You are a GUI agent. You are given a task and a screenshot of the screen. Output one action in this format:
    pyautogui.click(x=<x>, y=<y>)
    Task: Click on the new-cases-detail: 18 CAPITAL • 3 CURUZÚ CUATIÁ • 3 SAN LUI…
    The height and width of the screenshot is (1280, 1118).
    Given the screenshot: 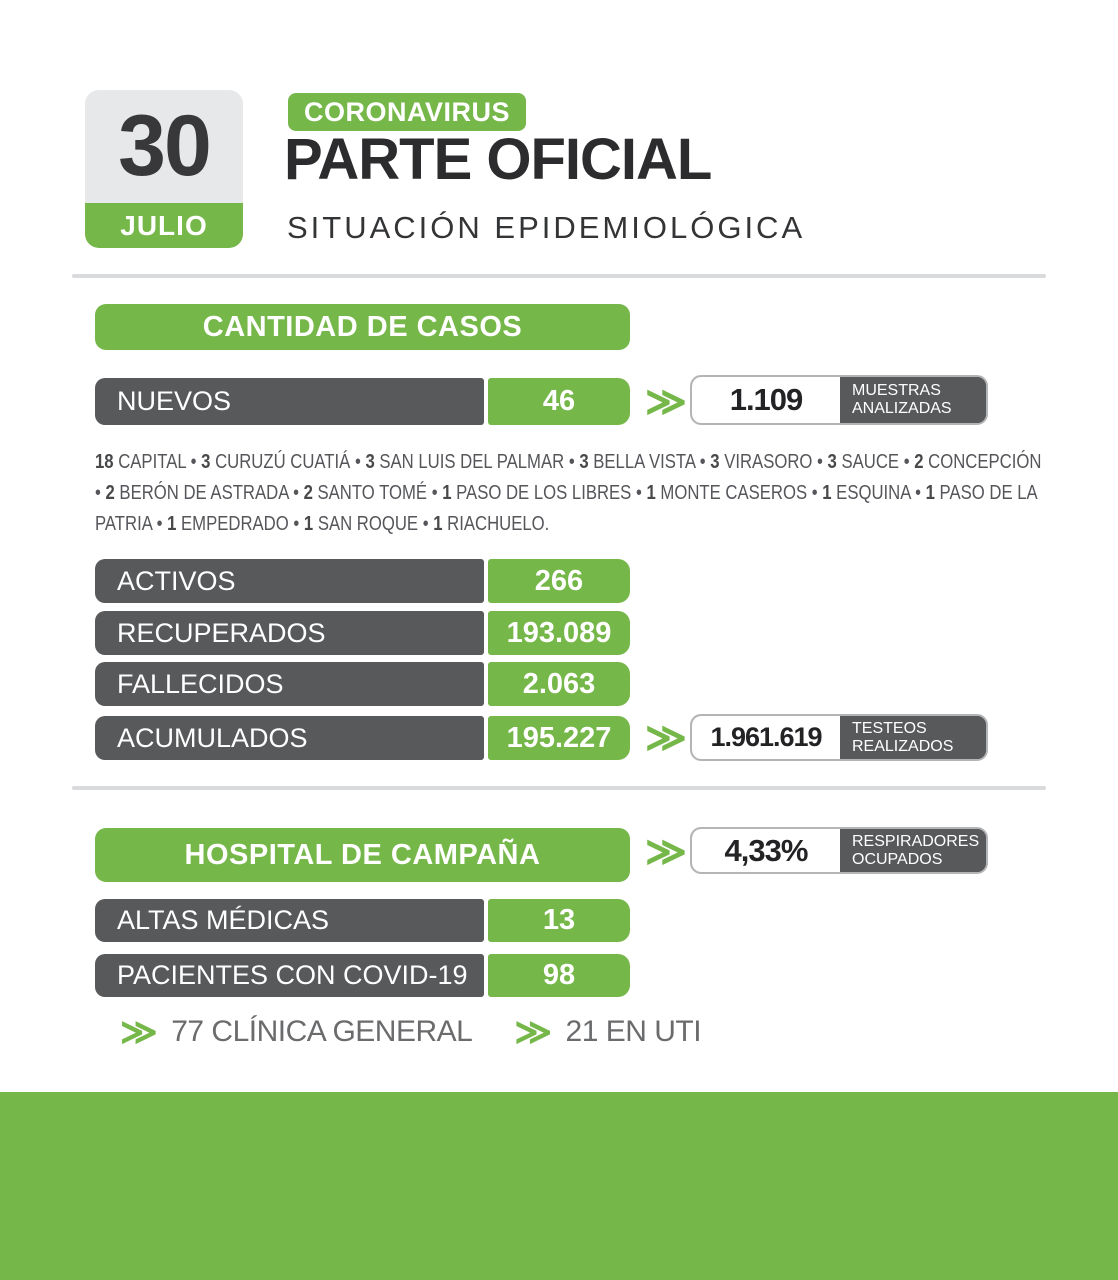 What is the action you would take?
    pyautogui.click(x=568, y=492)
    